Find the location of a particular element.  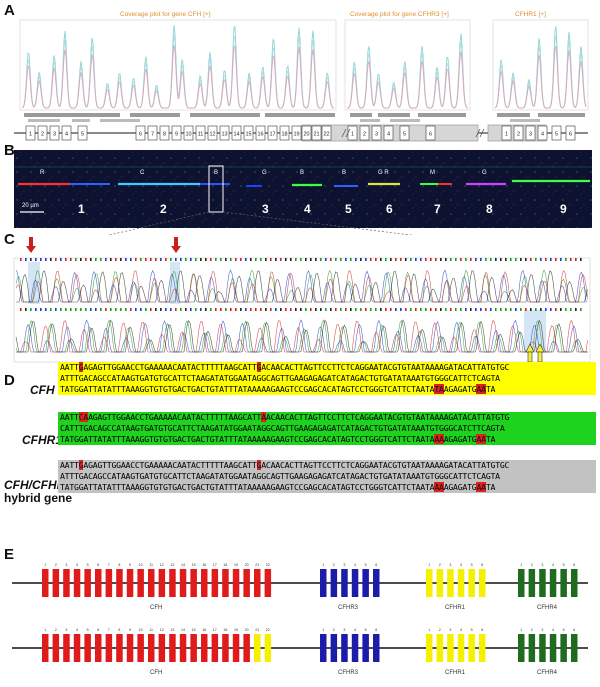

sequence-text: TA is located at coordinates (490, 439).